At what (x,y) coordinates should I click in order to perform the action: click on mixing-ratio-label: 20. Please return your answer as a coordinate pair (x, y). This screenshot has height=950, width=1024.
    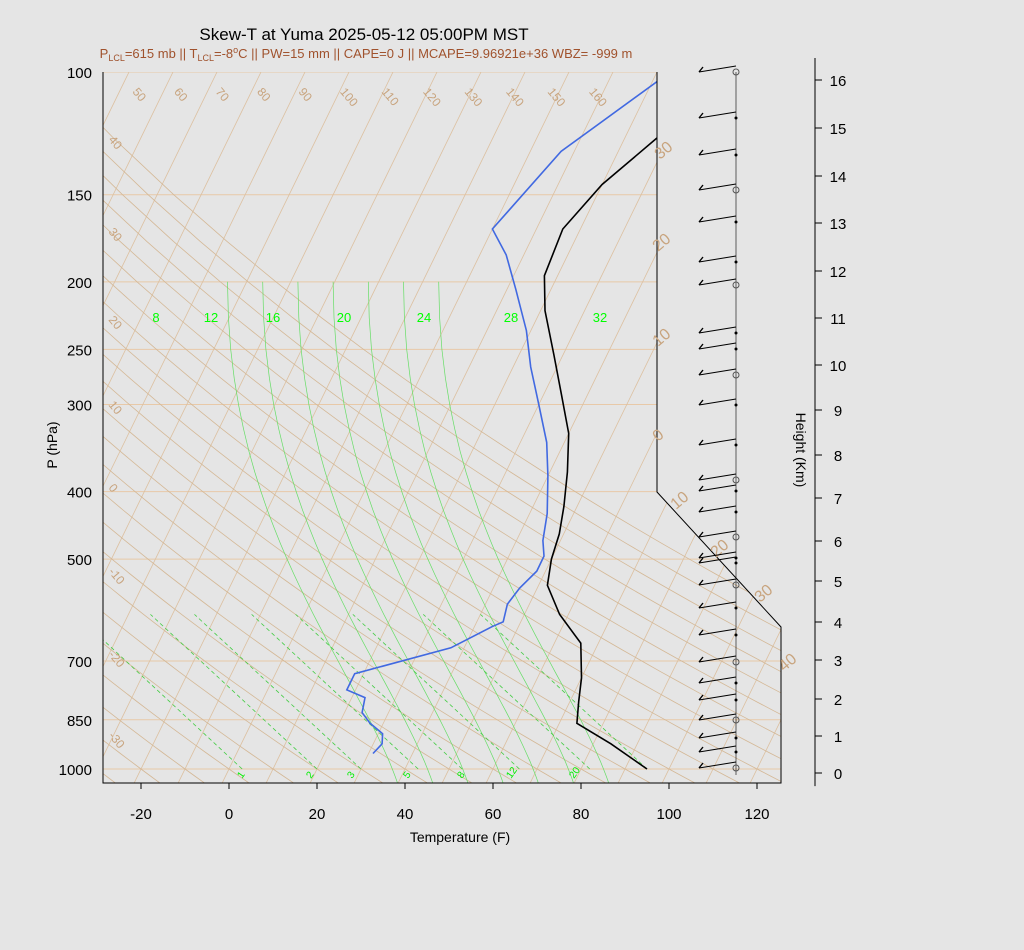
    Looking at the image, I should click on (344, 317).